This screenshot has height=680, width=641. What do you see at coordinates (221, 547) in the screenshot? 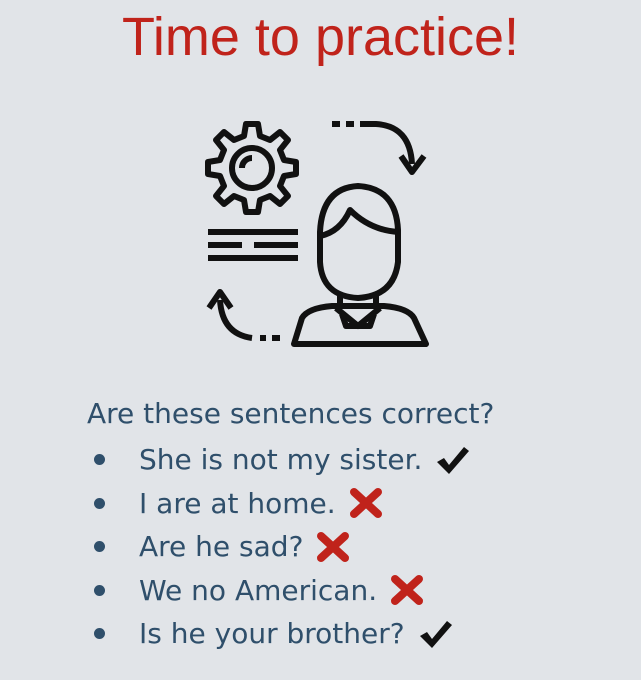
I see `sentence-text: Are he sad?` at bounding box center [221, 547].